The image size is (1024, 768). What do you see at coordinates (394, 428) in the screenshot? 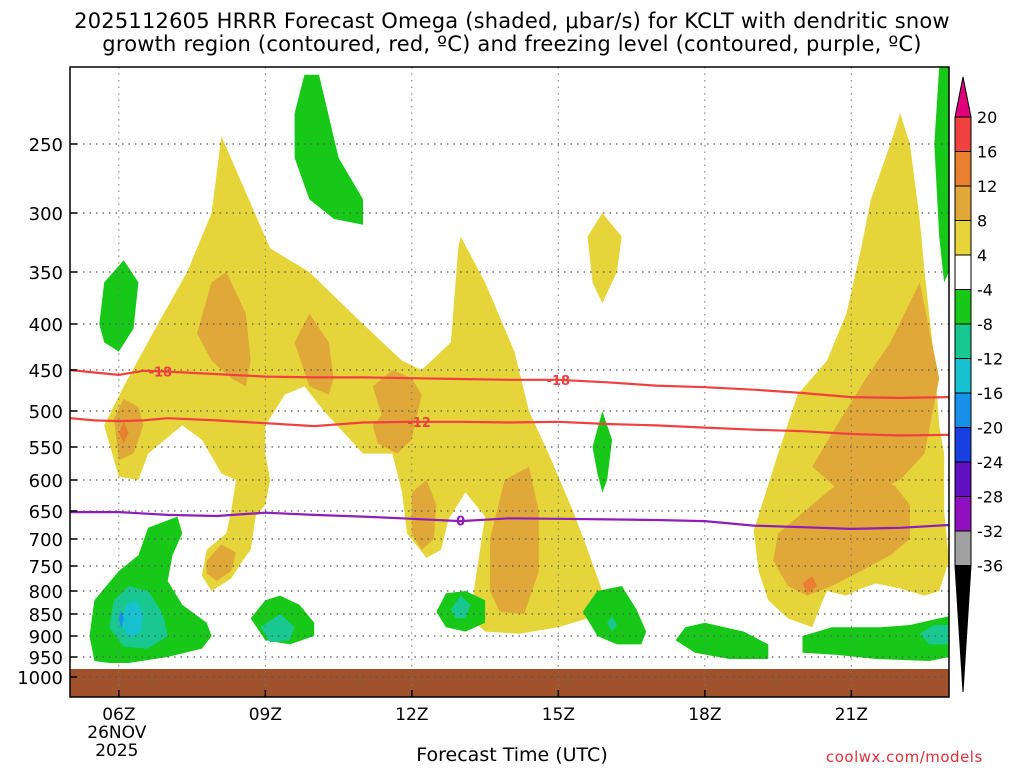
I see `omega-region-7-pos8` at bounding box center [394, 428].